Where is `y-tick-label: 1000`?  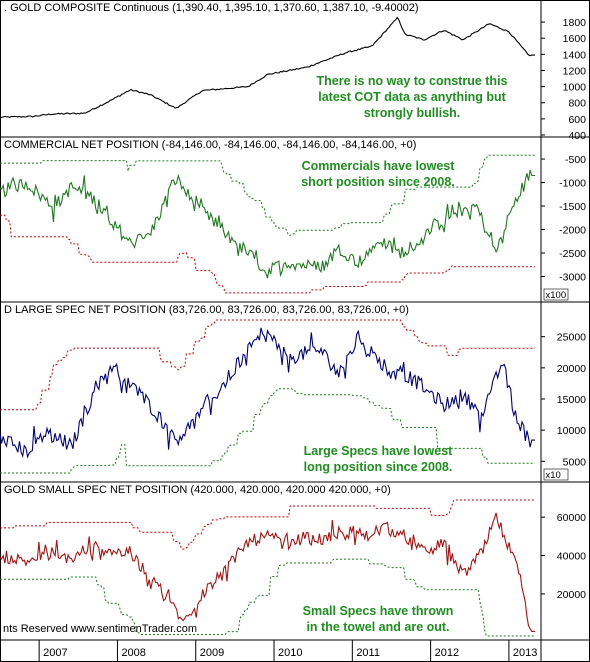 y-tick-label: 1000 is located at coordinates (575, 88).